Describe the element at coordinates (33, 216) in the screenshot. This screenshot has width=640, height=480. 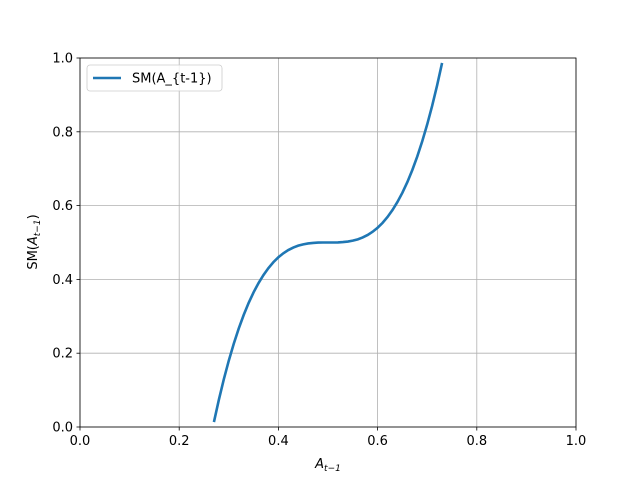
I see `y-label-part: )` at that location.